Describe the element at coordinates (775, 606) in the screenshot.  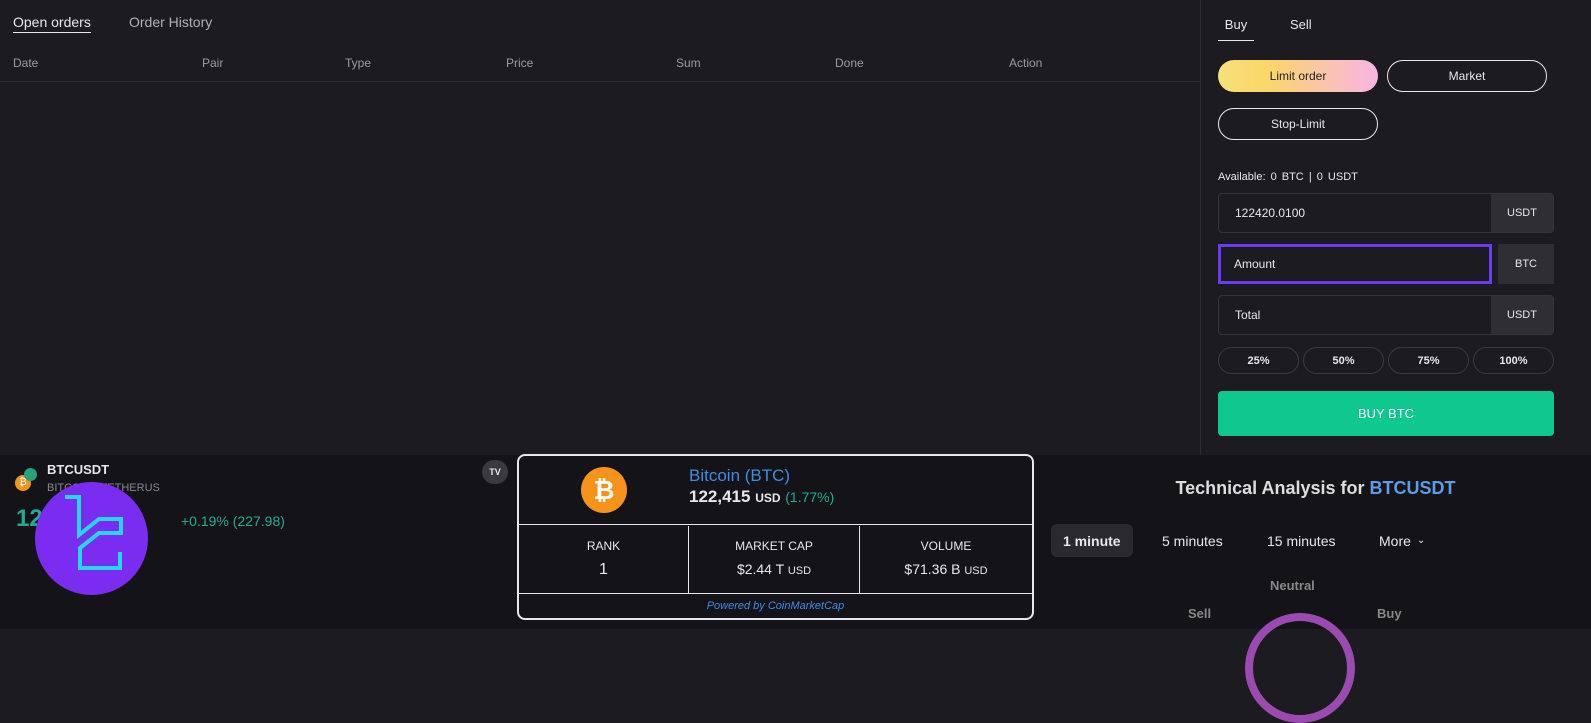
I see `powered-by-link: Powered by CoinMarketCap` at that location.